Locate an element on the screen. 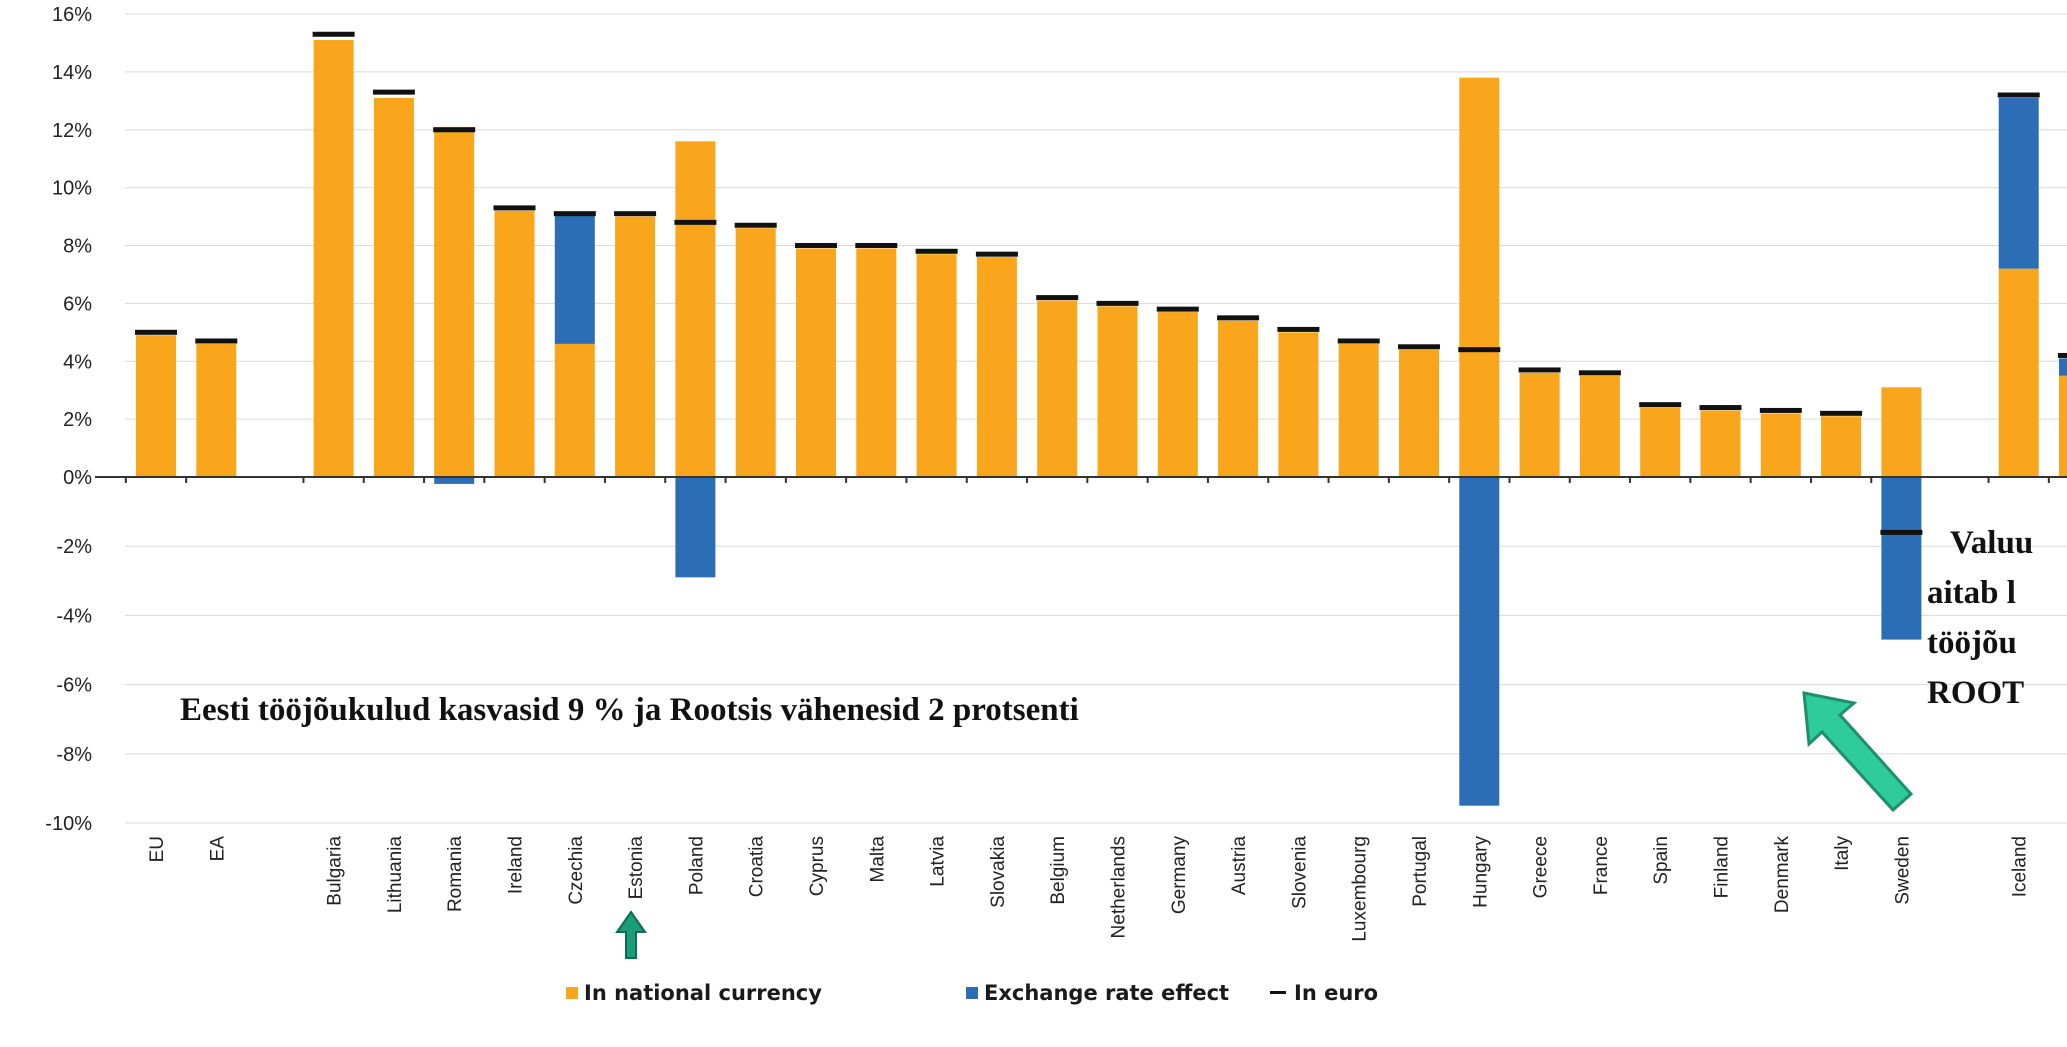 The image size is (2067, 1047). bar-national-lithuania is located at coordinates (393, 287).